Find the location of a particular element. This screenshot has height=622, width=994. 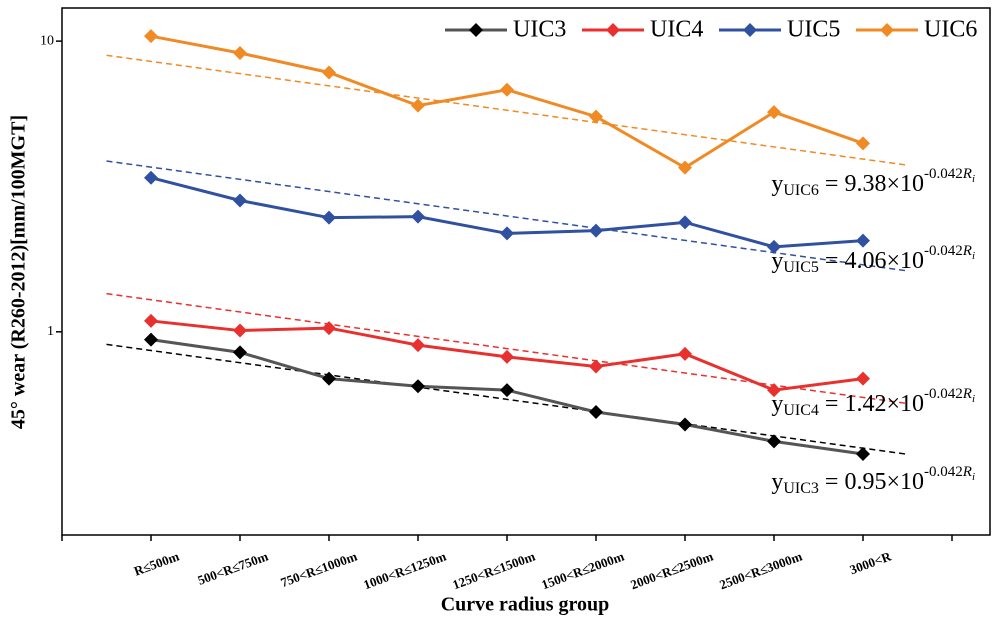

x-tick-label: 1500<R≤2000m is located at coordinates (582, 570).